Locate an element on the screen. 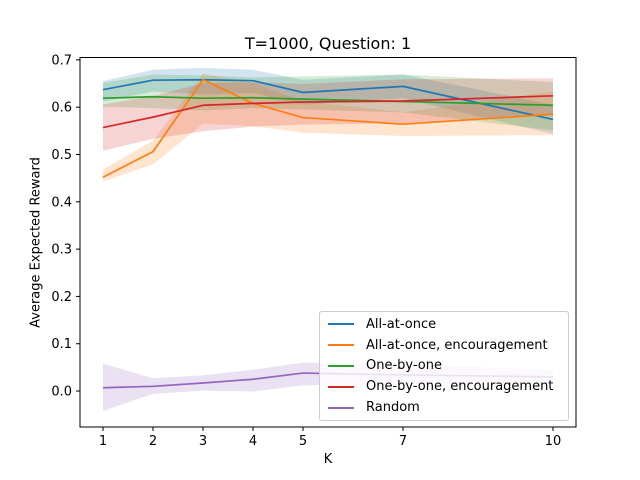 The image size is (640, 480). svg-text: 0.5 is located at coordinates (61, 155).